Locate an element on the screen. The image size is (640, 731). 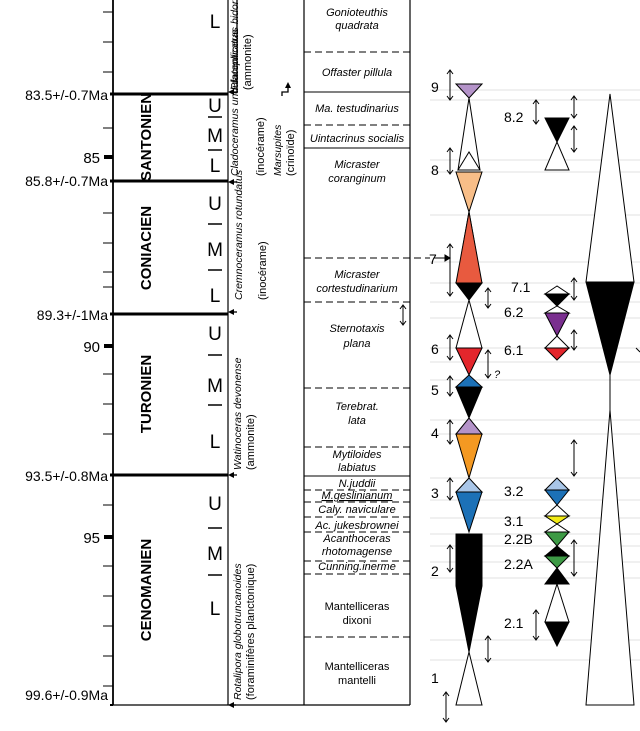
seq-2-black is located at coordinates (469, 593).